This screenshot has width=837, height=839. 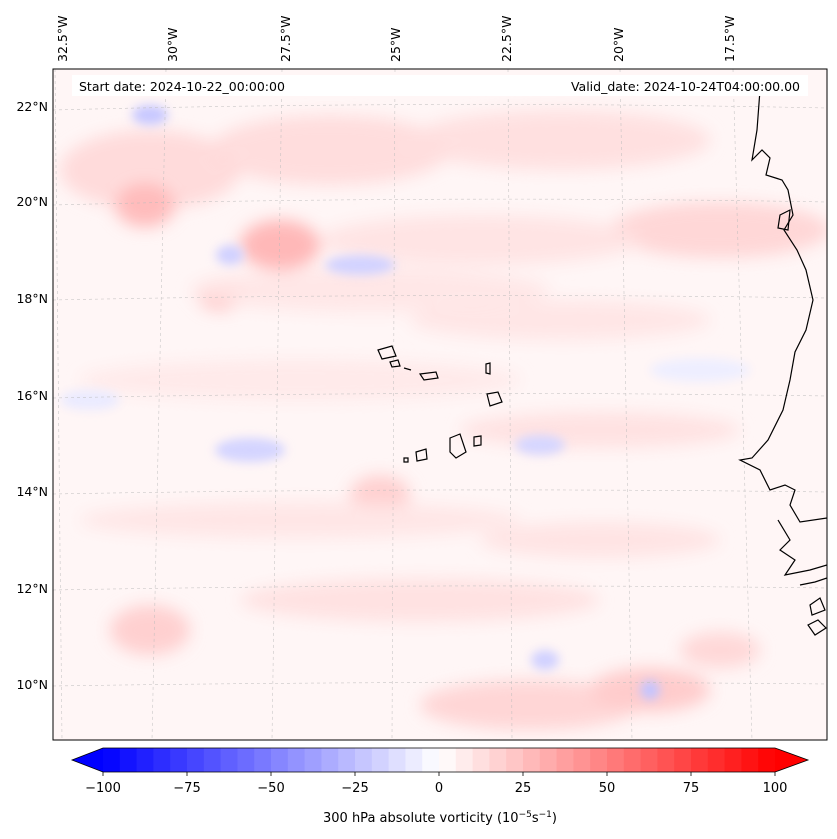 I want to click on lon-label-27-5w: 27.5°W, so click(x=285, y=39).